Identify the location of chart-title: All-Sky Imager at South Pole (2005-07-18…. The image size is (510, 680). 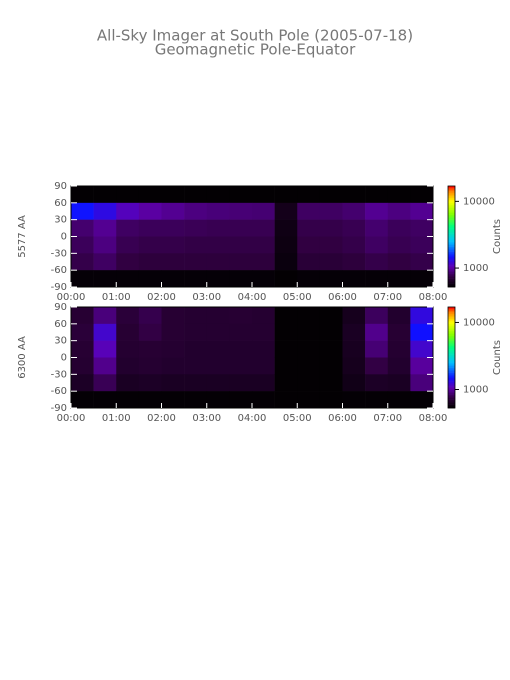
(255, 36).